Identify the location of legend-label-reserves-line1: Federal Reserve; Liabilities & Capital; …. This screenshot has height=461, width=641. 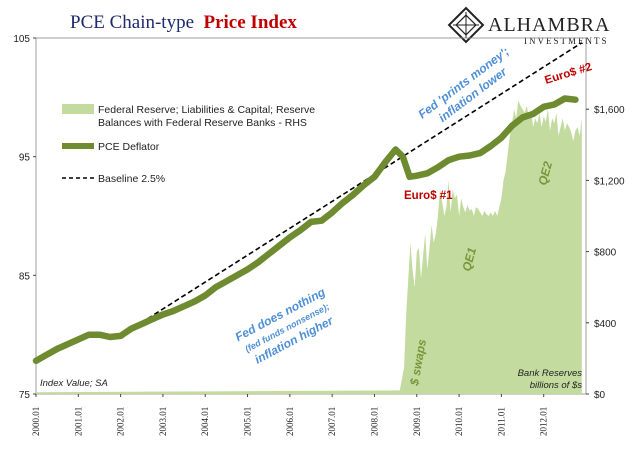
(206, 110).